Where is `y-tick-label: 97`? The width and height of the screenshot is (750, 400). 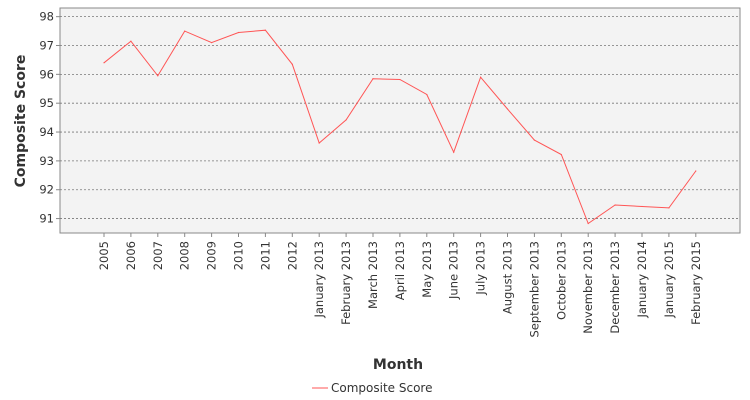
y-tick-label: 97 is located at coordinates (46, 46).